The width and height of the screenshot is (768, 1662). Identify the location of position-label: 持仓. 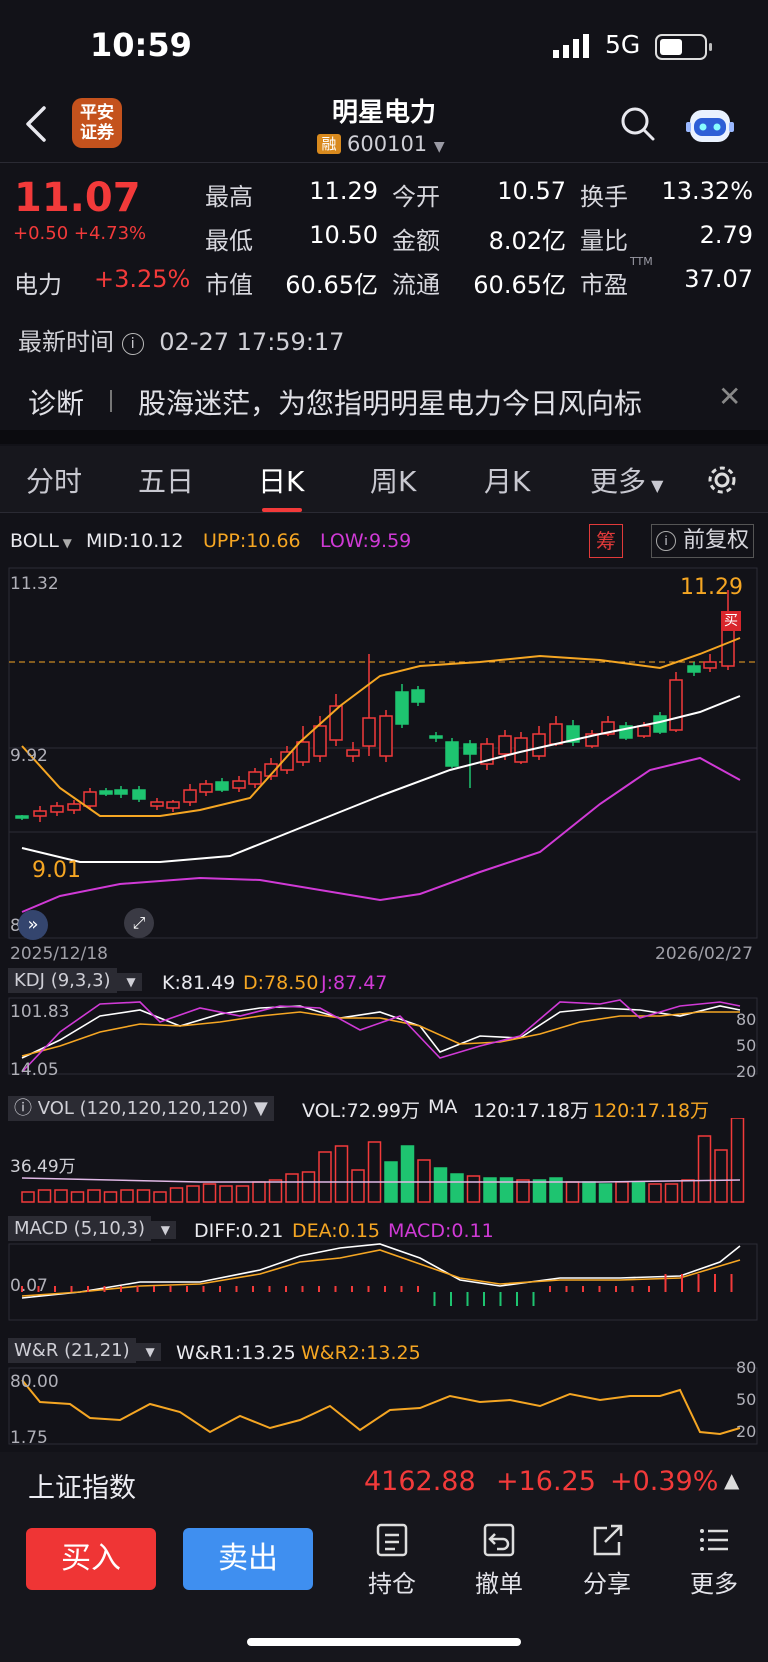
(392, 1584).